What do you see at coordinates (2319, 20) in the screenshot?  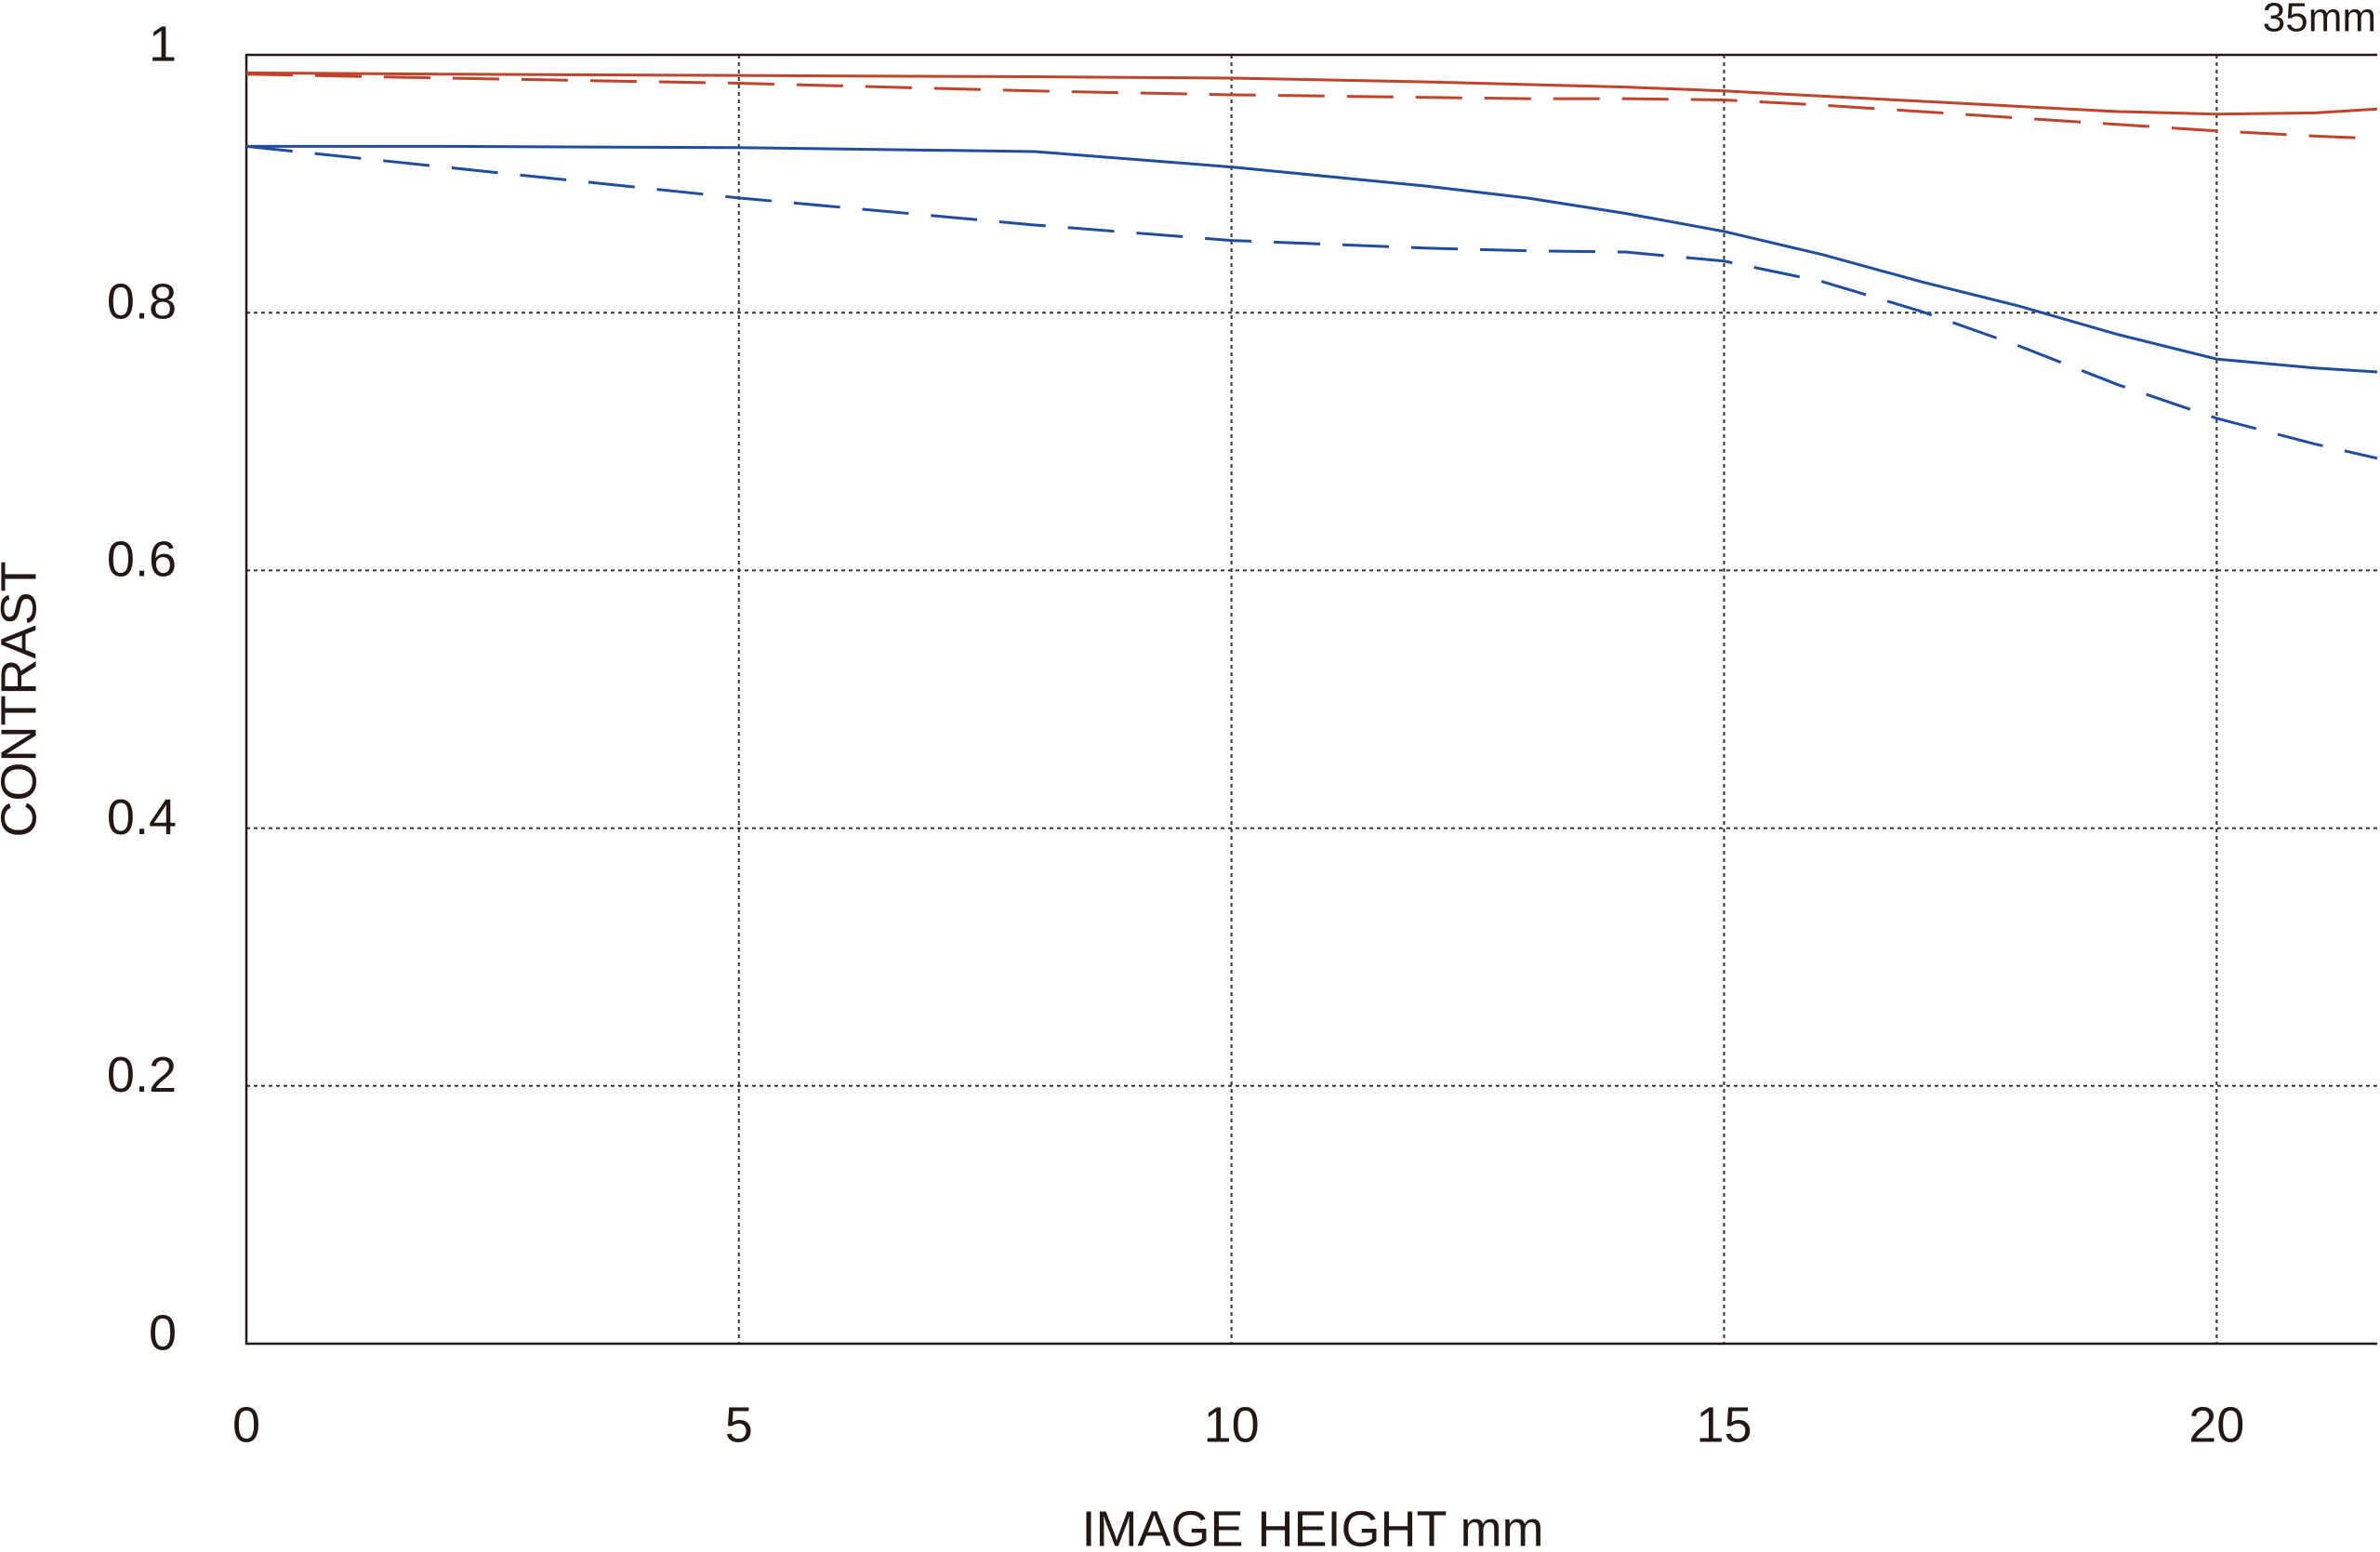 I see `annotation: 35mm` at bounding box center [2319, 20].